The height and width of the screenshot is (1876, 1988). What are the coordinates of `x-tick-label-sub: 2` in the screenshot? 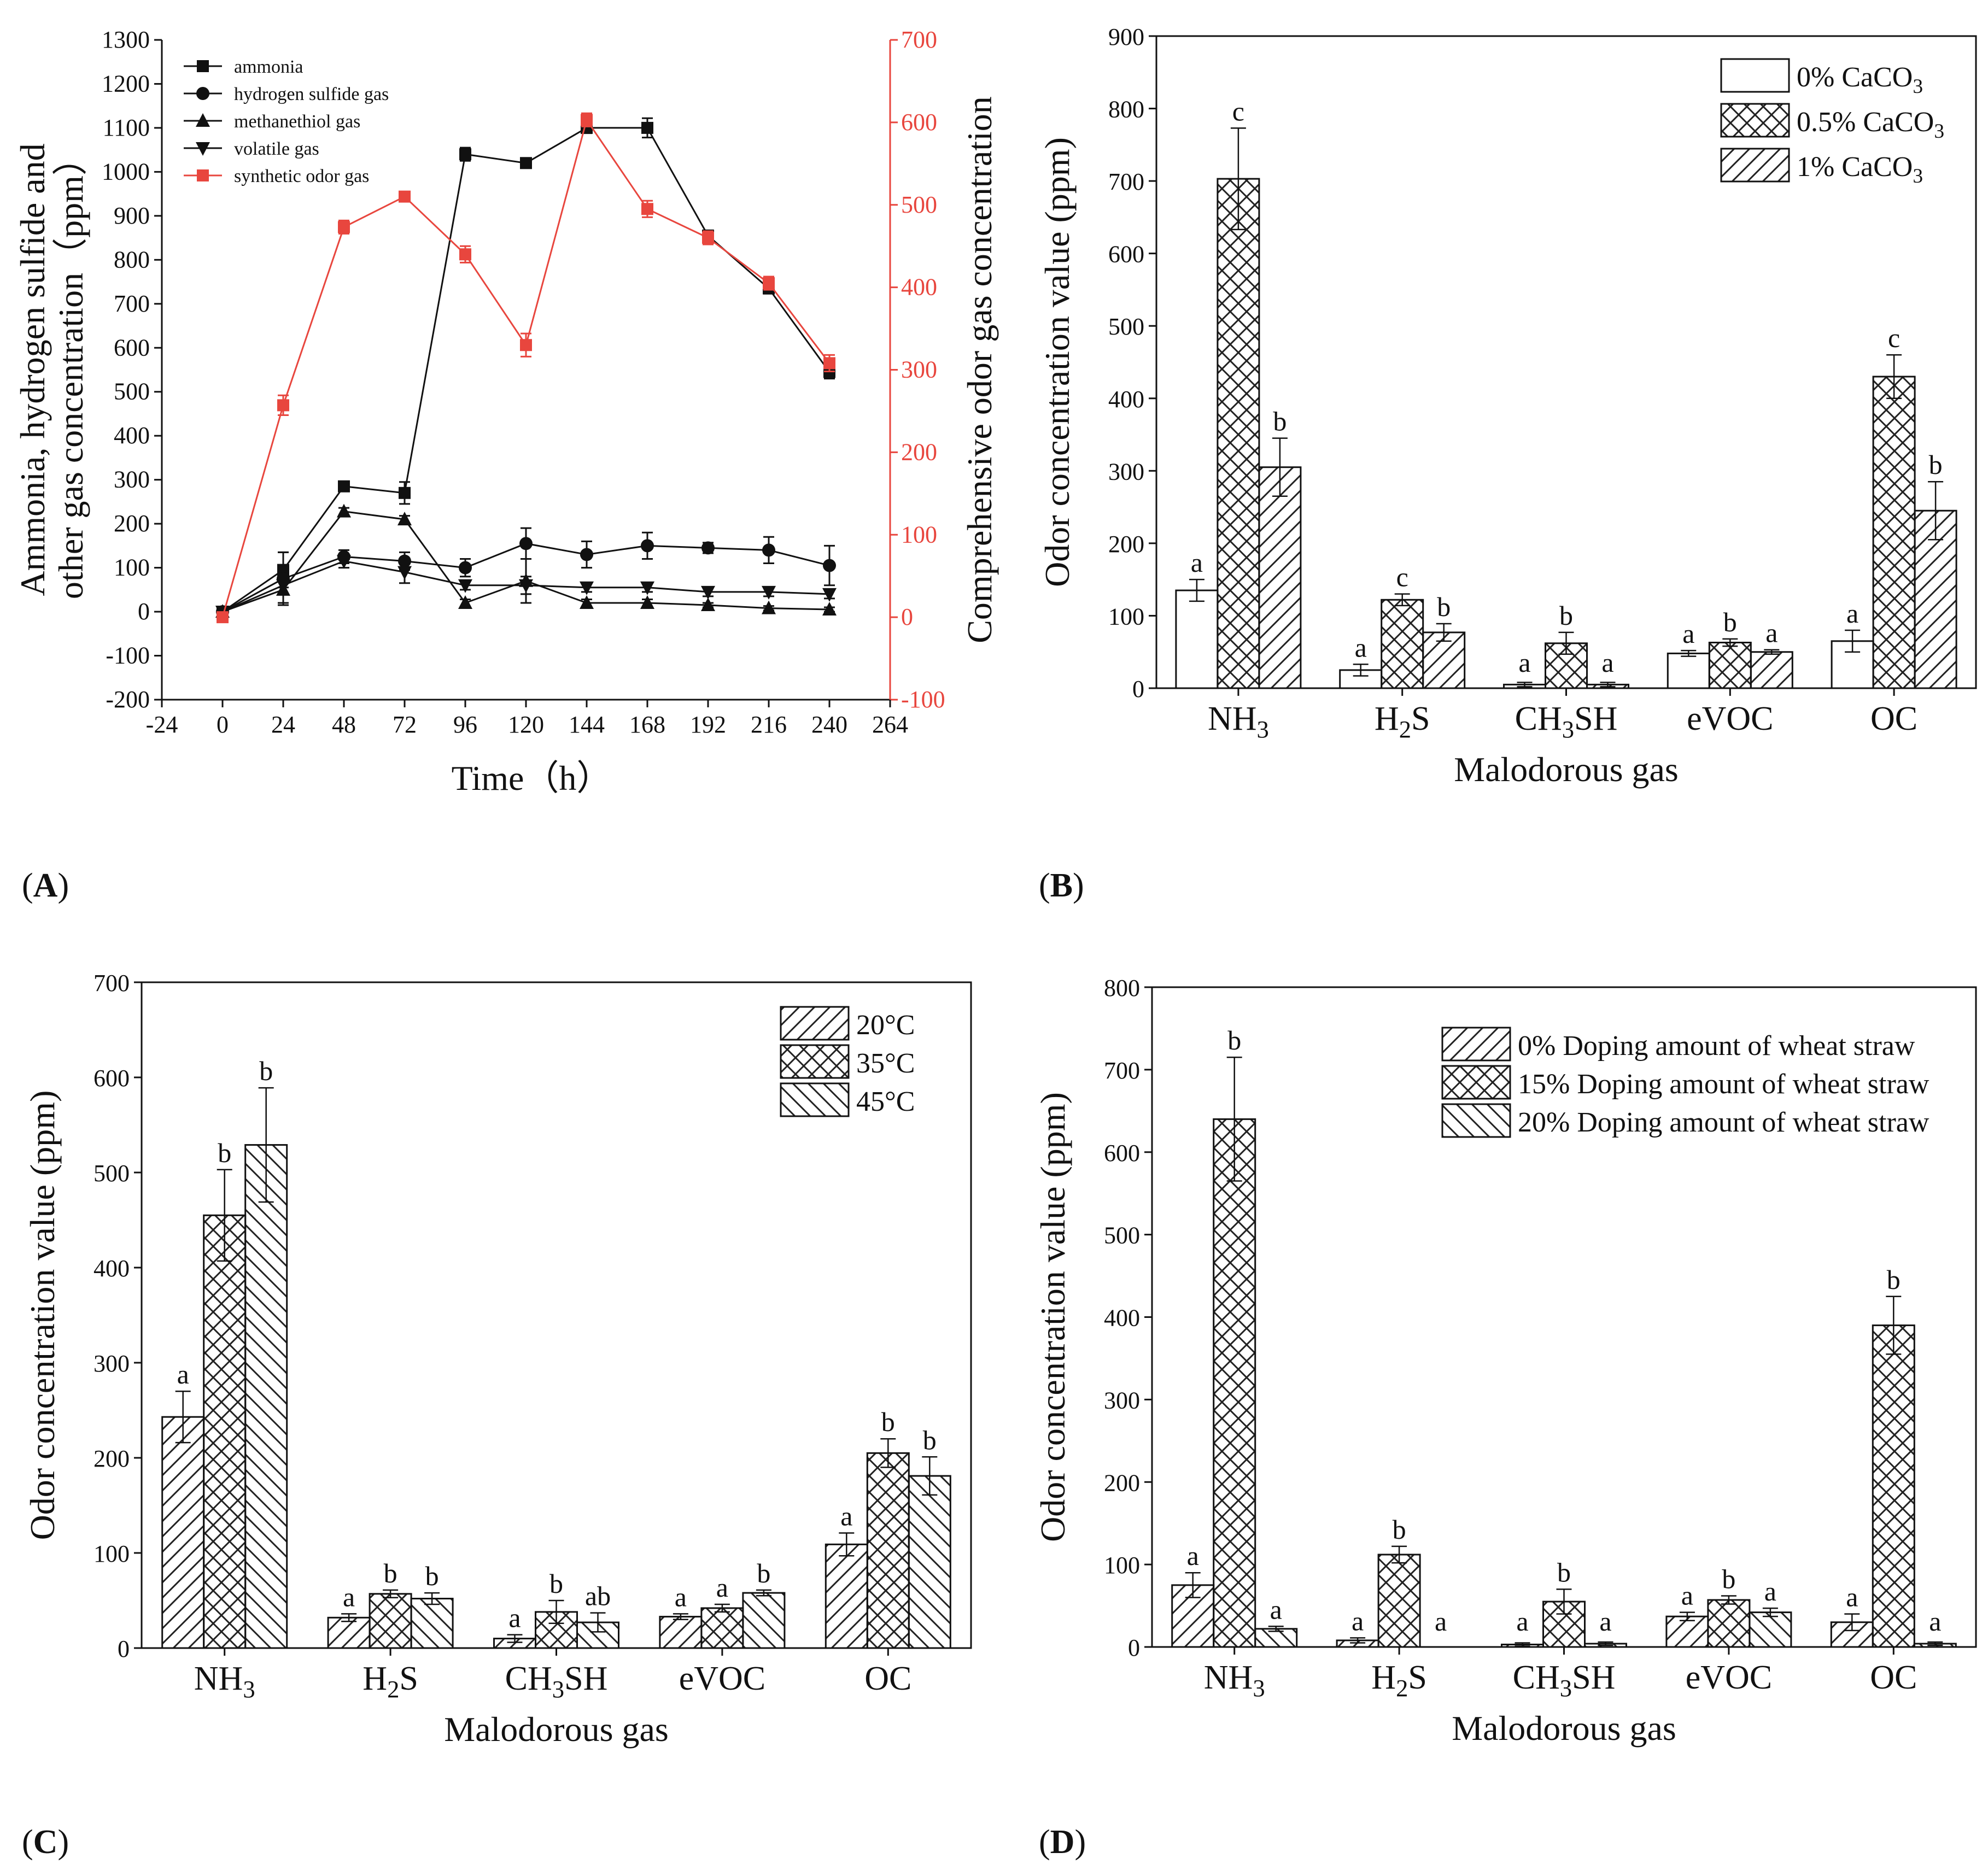 It's located at (393, 1689).